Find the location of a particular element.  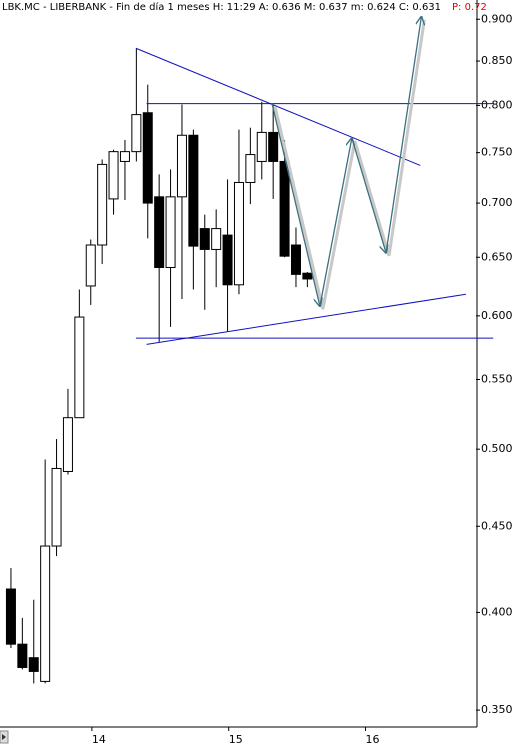

y-tick-label: 0.650 is located at coordinates (497, 256).